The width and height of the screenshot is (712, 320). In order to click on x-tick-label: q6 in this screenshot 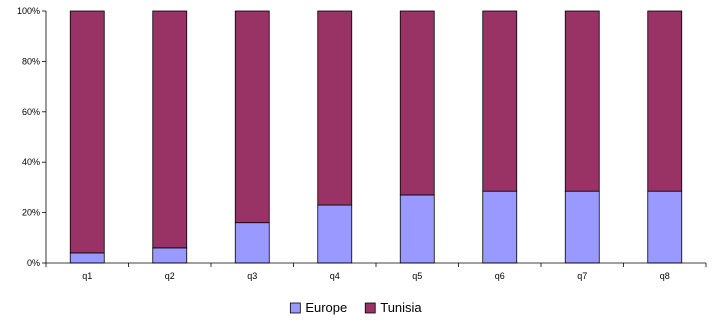, I will do `click(500, 276)`.